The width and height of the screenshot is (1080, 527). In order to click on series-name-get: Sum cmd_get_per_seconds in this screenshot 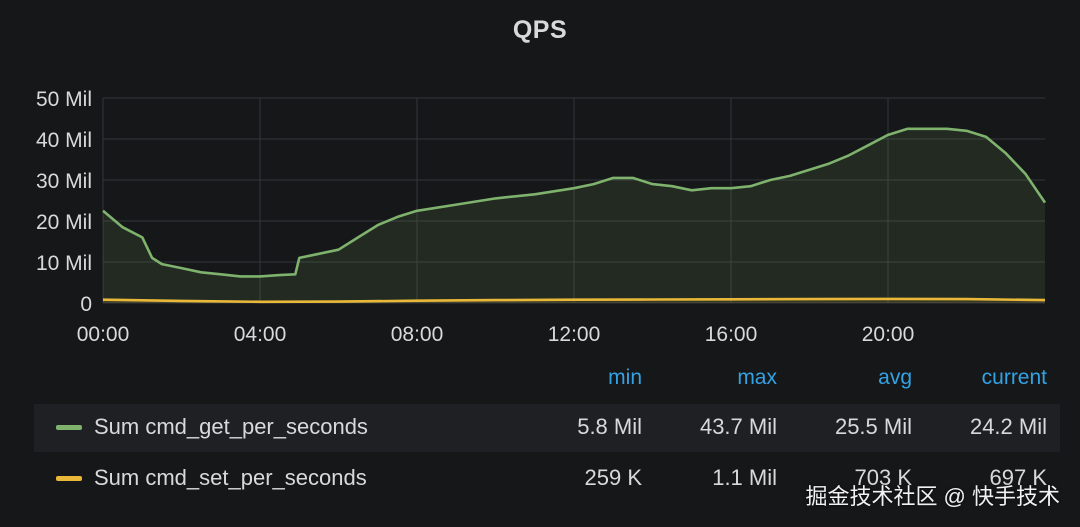, I will do `click(231, 426)`.